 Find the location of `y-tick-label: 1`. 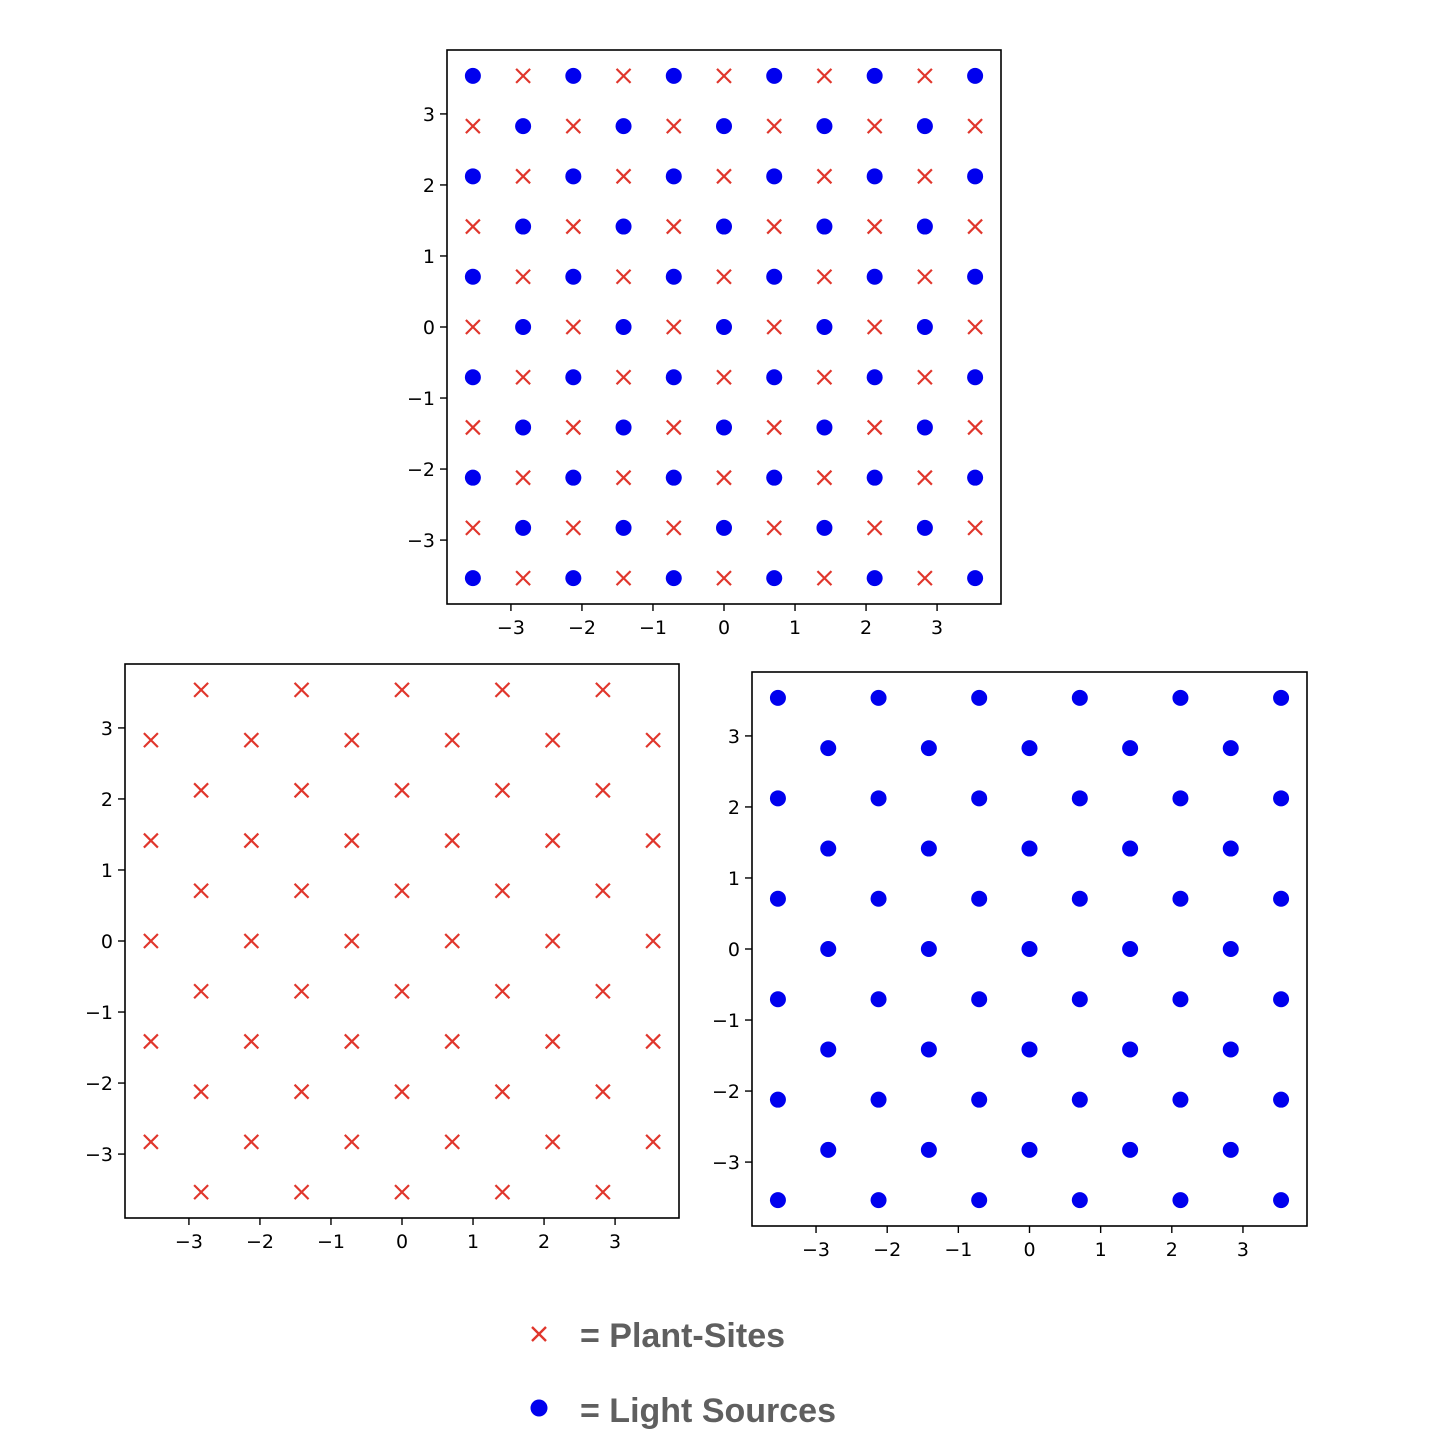

y-tick-label: 1 is located at coordinates (734, 879).